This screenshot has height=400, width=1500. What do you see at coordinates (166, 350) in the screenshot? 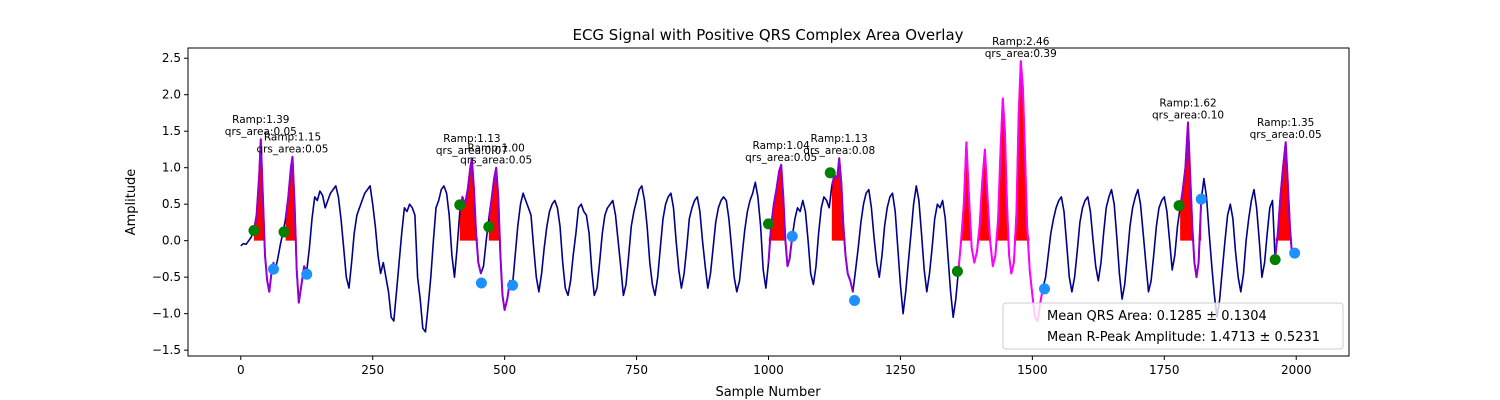
I see `y-tick-label-0: −1.5` at bounding box center [166, 350].